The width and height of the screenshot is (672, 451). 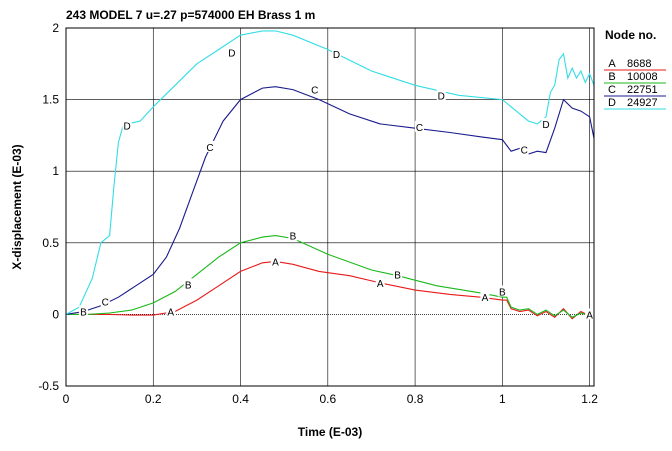 I want to click on x-tick-label: 0, so click(x=66, y=399).